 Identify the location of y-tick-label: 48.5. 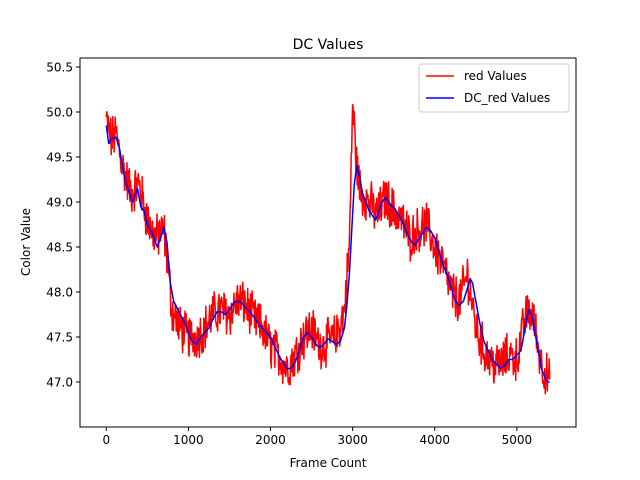
(59, 248).